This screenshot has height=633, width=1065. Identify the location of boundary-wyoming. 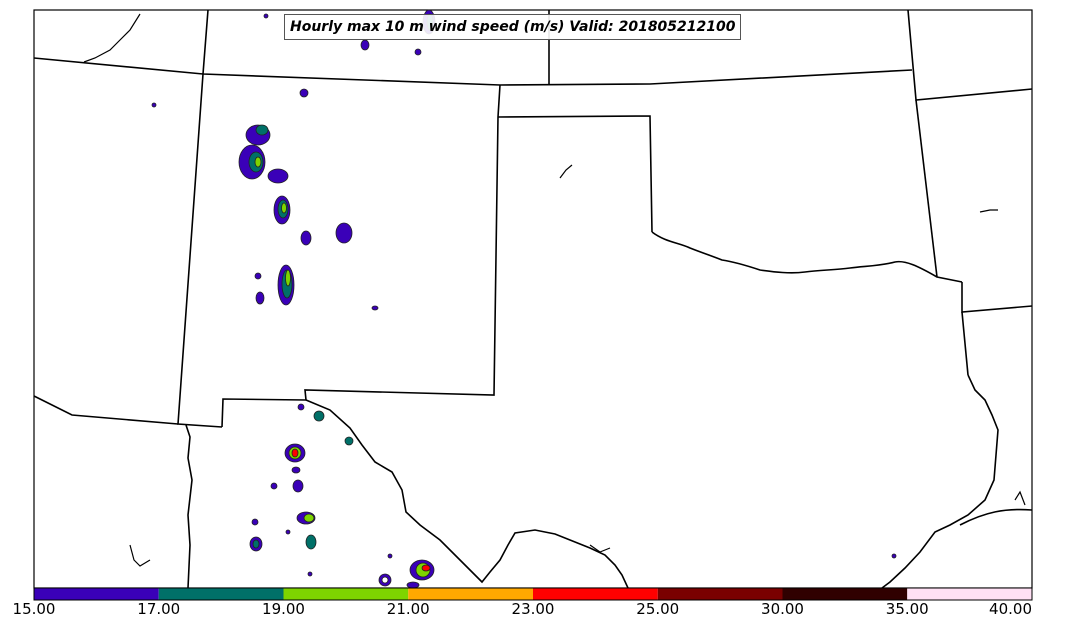
(205, 42).